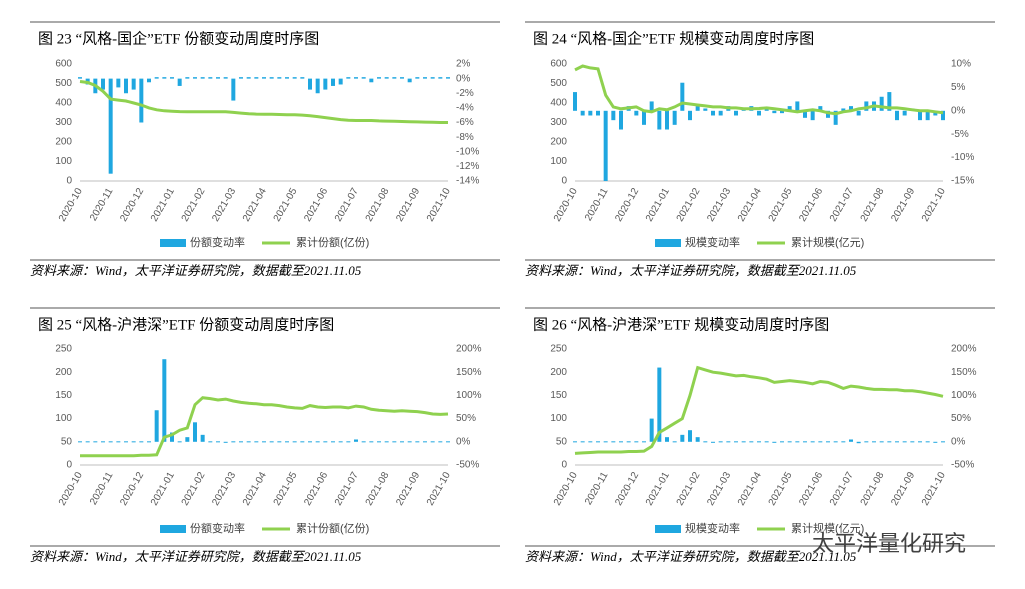 This screenshot has height=589, width=1025. Describe the element at coordinates (934, 205) in the screenshot. I see `x-tick-label: 2021-10` at that location.